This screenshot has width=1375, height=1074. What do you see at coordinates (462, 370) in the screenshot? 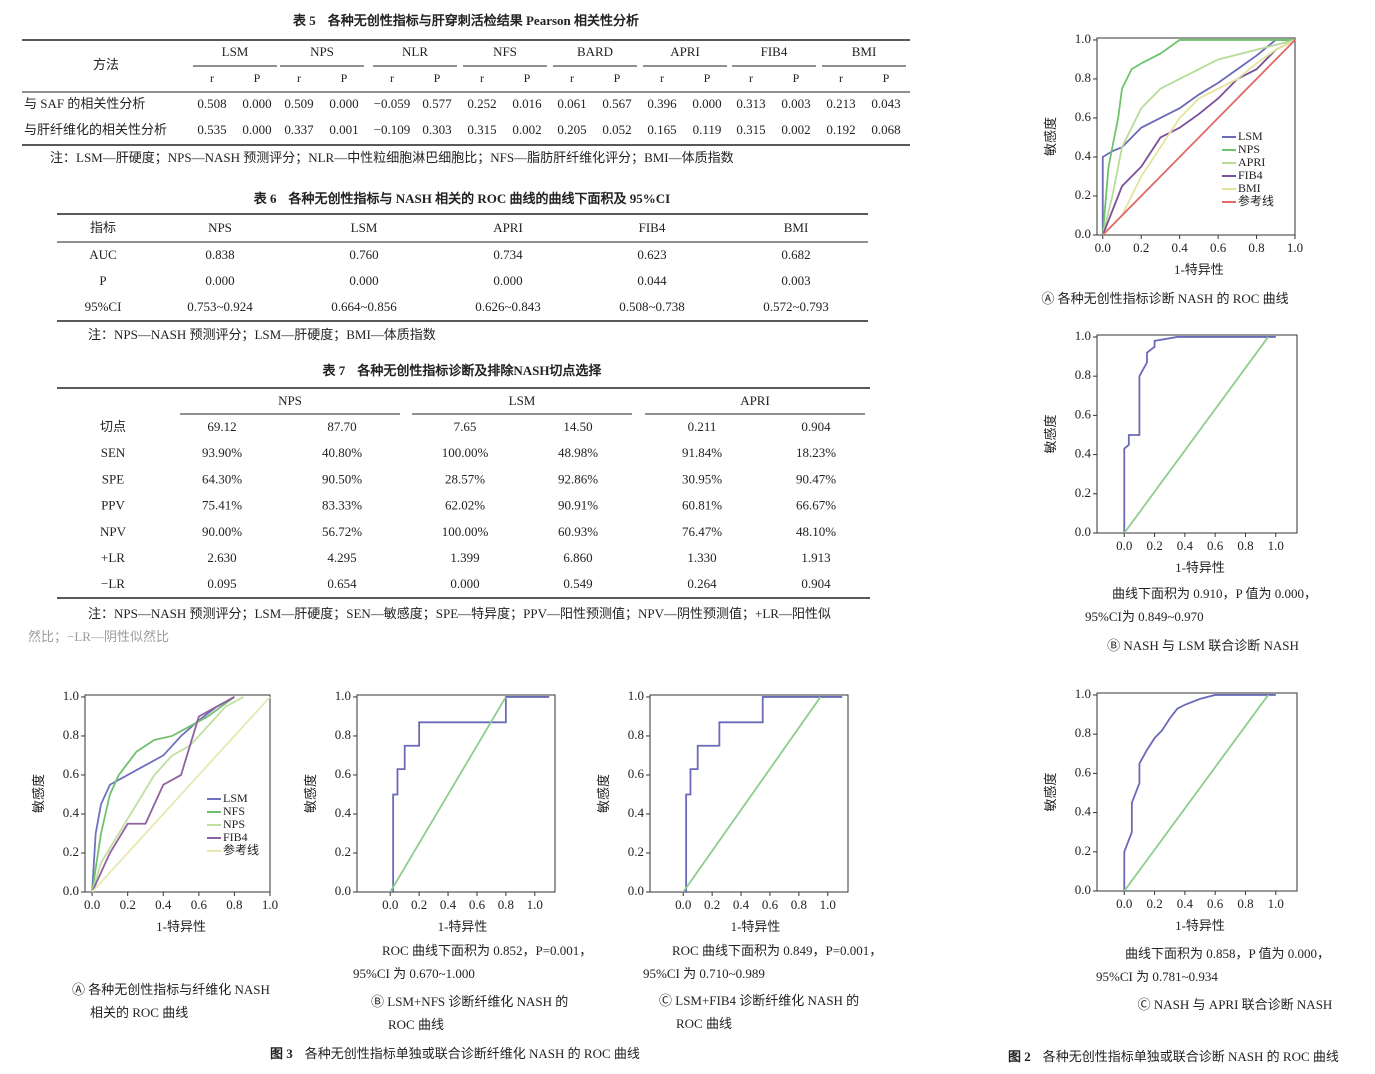
I see `table-title: 表 7 各种无创性指标诊断及排除NASH切点选择` at bounding box center [462, 370].